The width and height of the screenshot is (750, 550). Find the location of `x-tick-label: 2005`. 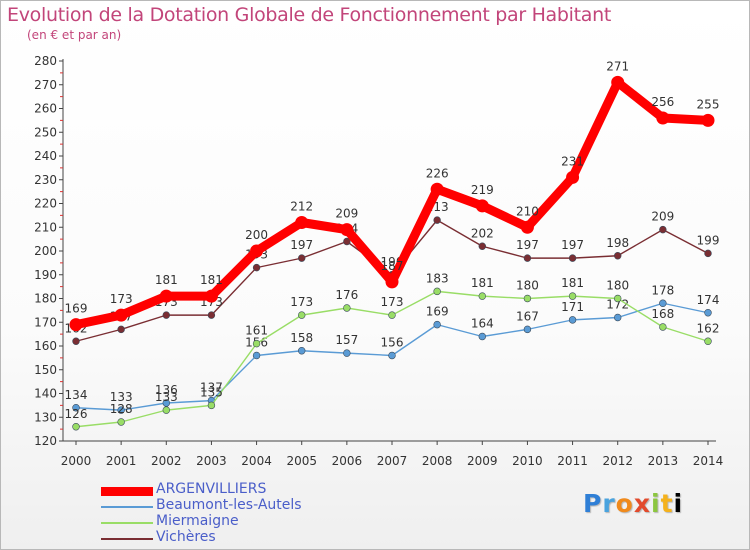

x-tick-label: 2005 is located at coordinates (301, 461).